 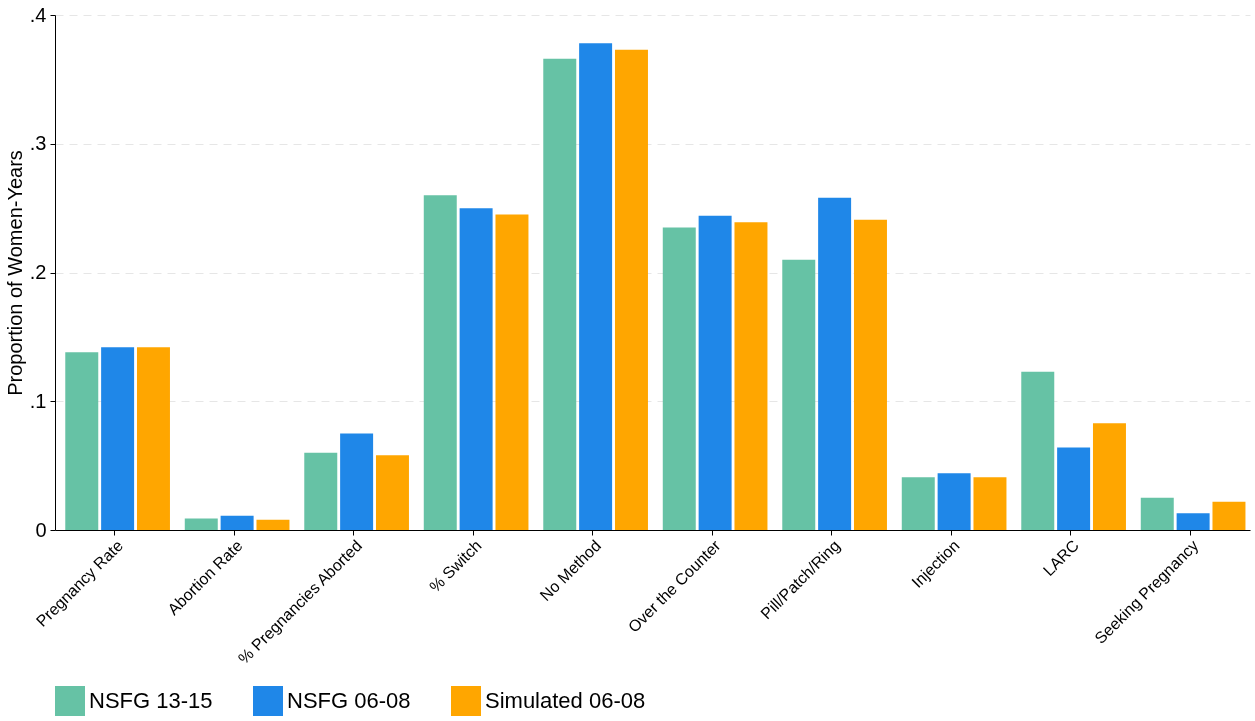 What do you see at coordinates (14, 273) in the screenshot?
I see `y-axis-title: Proportion of Women-Years` at bounding box center [14, 273].